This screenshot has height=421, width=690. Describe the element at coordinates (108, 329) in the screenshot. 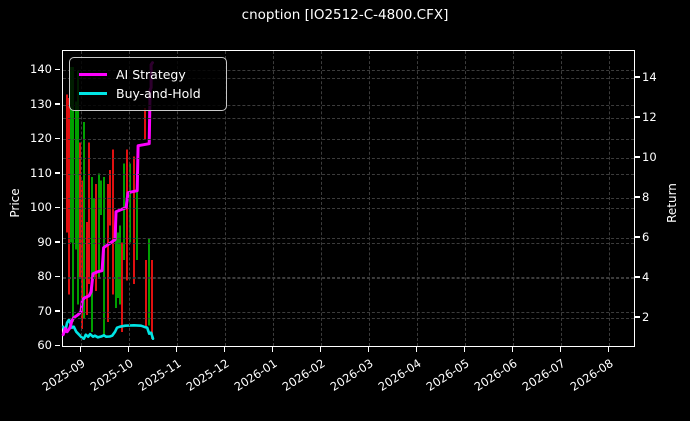

I see `series-line-buy-and-hold` at that location.